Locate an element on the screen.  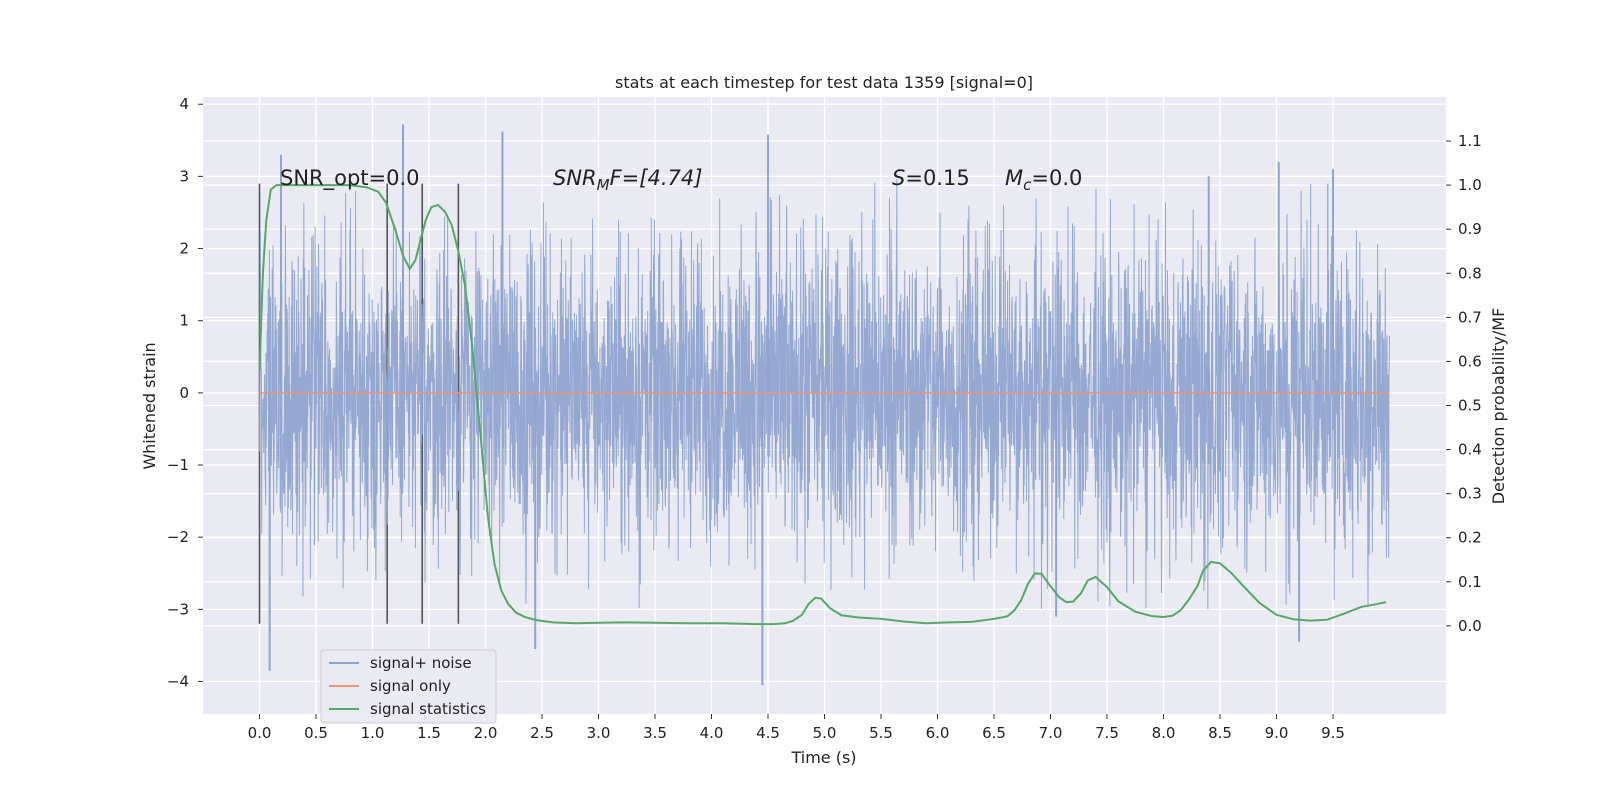
annotation-s: S=0.15 is located at coordinates (931, 178).